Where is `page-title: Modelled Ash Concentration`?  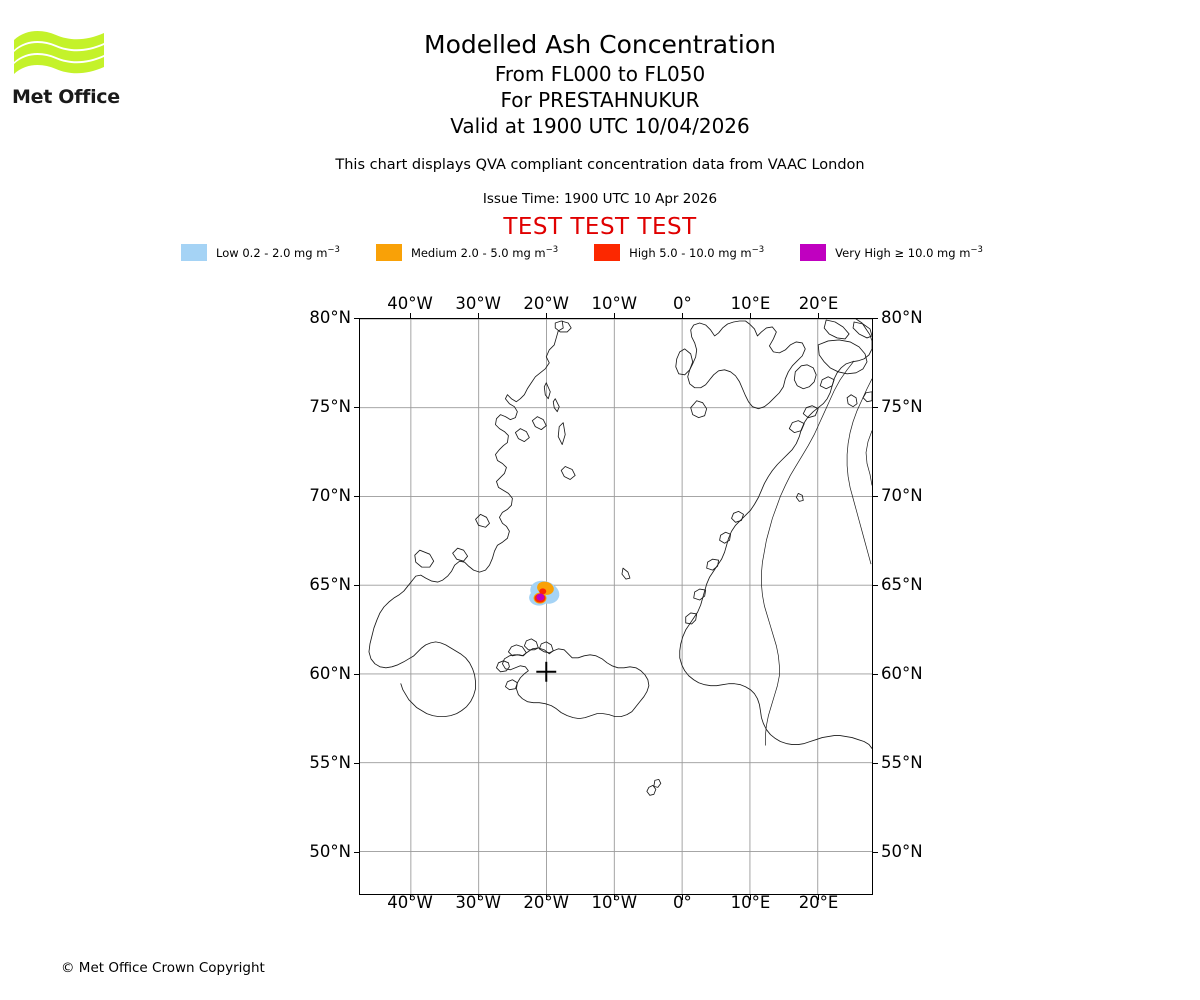 page-title: Modelled Ash Concentration is located at coordinates (600, 44).